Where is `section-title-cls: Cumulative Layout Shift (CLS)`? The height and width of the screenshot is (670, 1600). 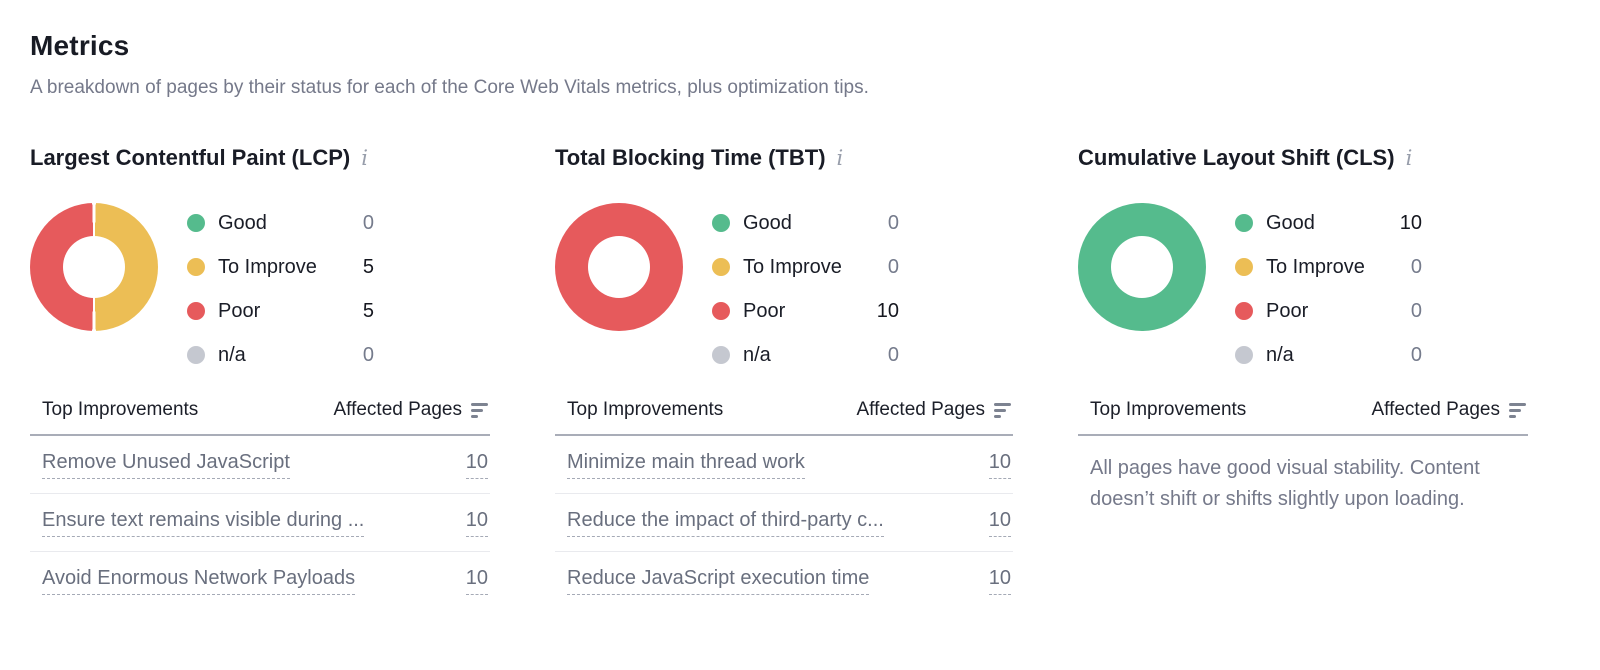 section-title-cls: Cumulative Layout Shift (CLS) is located at coordinates (1236, 157).